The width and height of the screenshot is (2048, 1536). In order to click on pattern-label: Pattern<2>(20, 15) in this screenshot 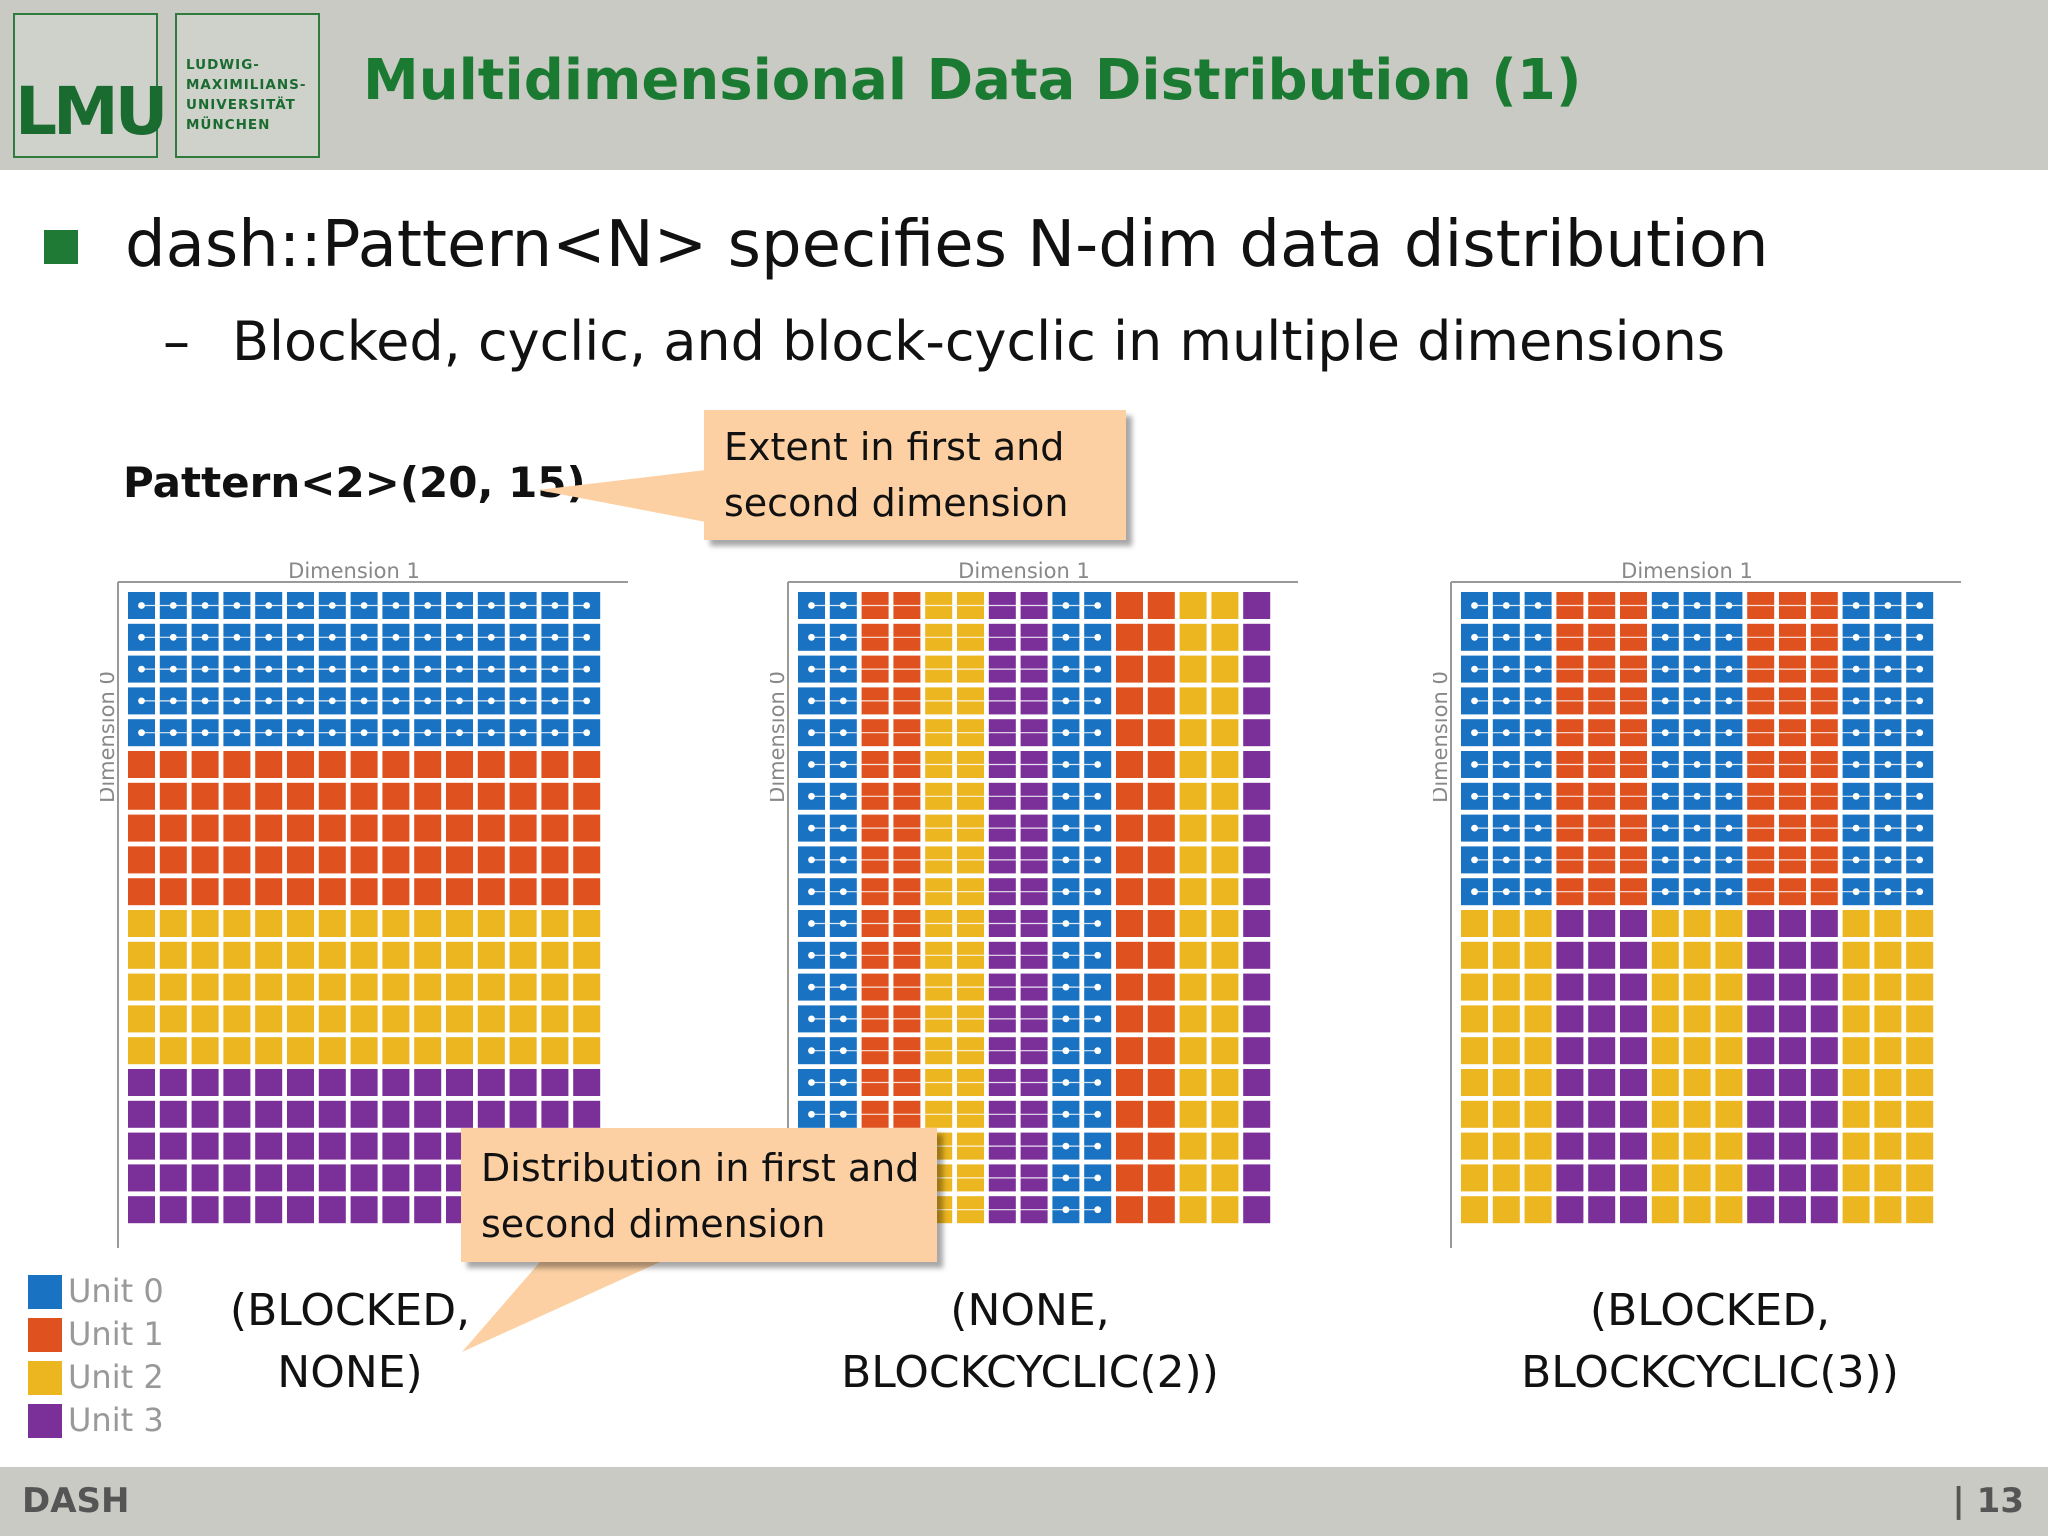, I will do `click(354, 482)`.